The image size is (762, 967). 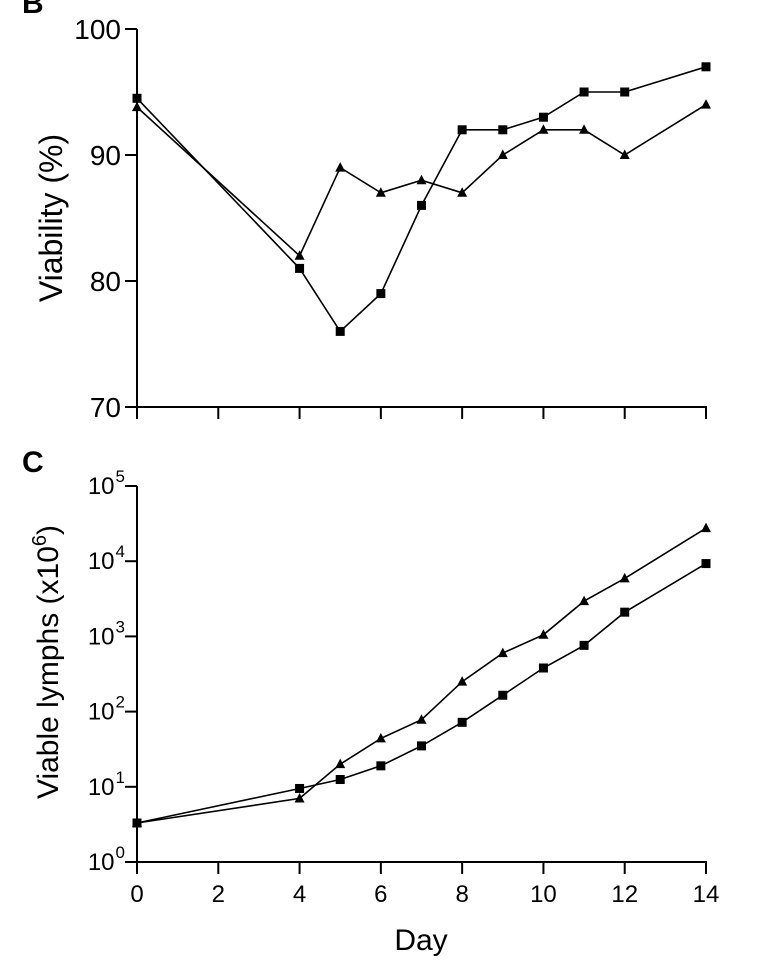 I want to click on panel-c-x-axis-label: Day, so click(x=420, y=940).